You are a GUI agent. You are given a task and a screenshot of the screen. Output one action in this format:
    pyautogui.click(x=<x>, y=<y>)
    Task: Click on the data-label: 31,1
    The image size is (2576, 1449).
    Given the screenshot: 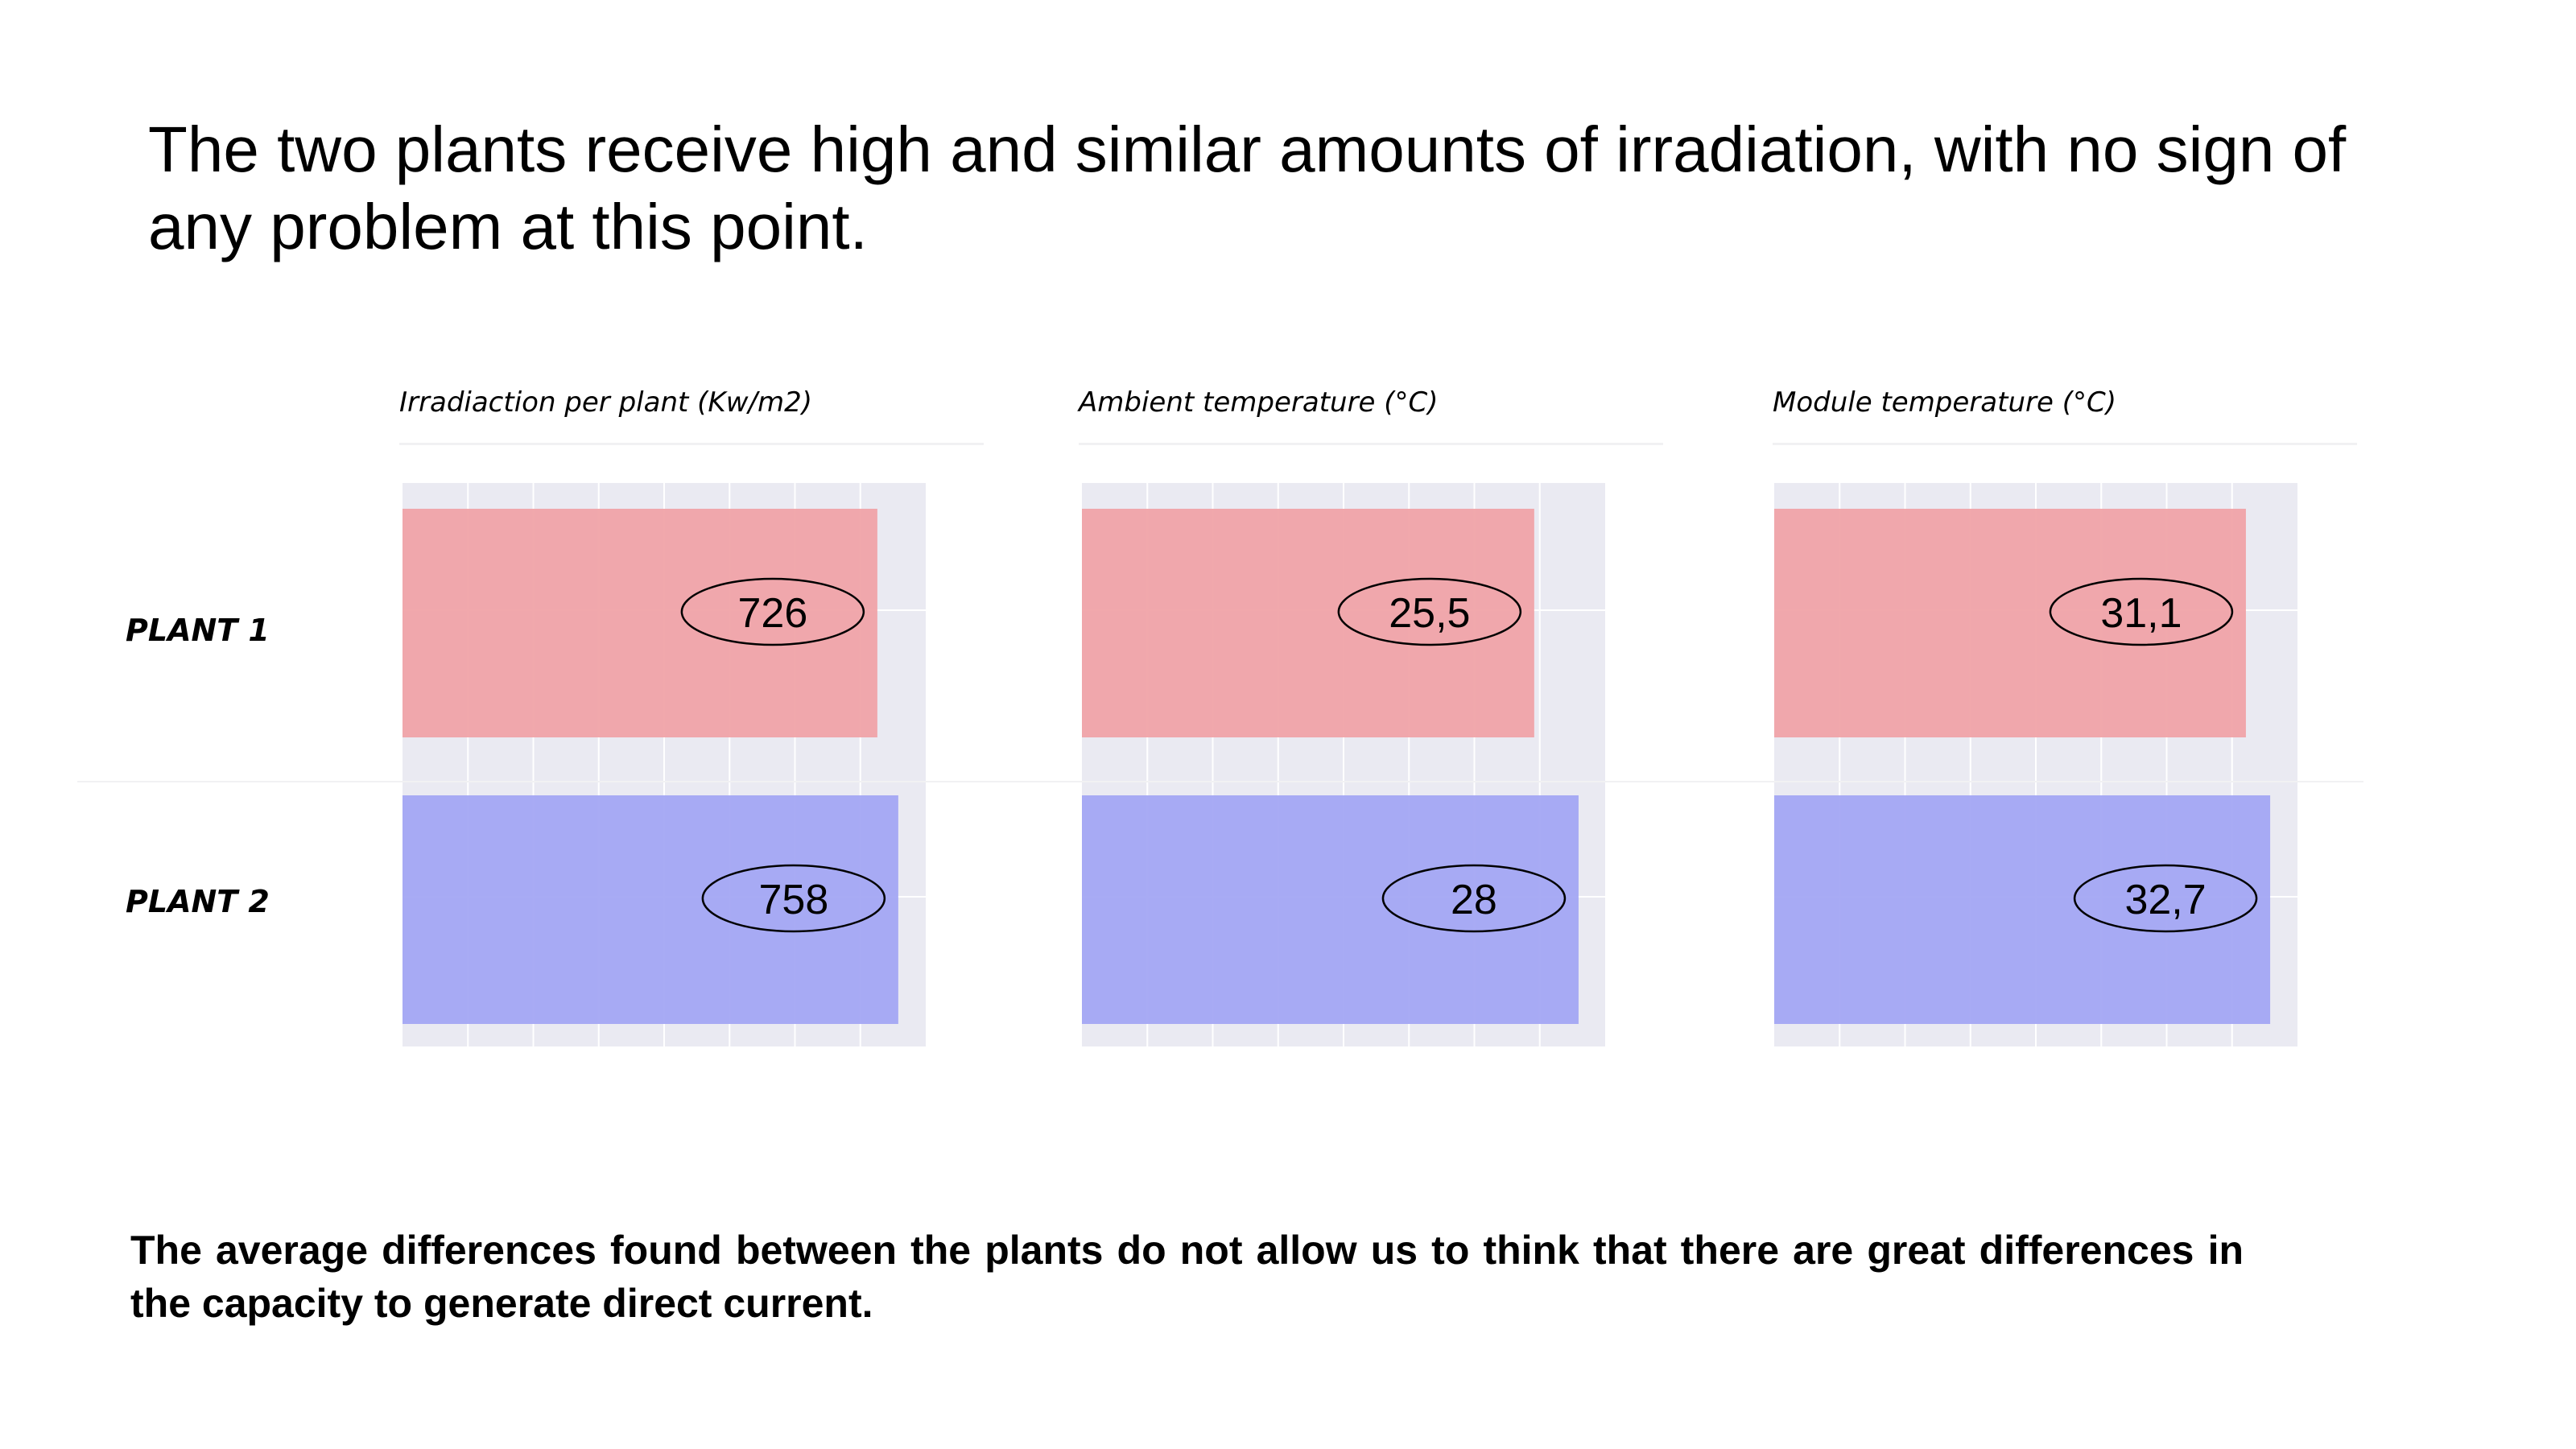 What is the action you would take?
    pyautogui.click(x=2141, y=613)
    